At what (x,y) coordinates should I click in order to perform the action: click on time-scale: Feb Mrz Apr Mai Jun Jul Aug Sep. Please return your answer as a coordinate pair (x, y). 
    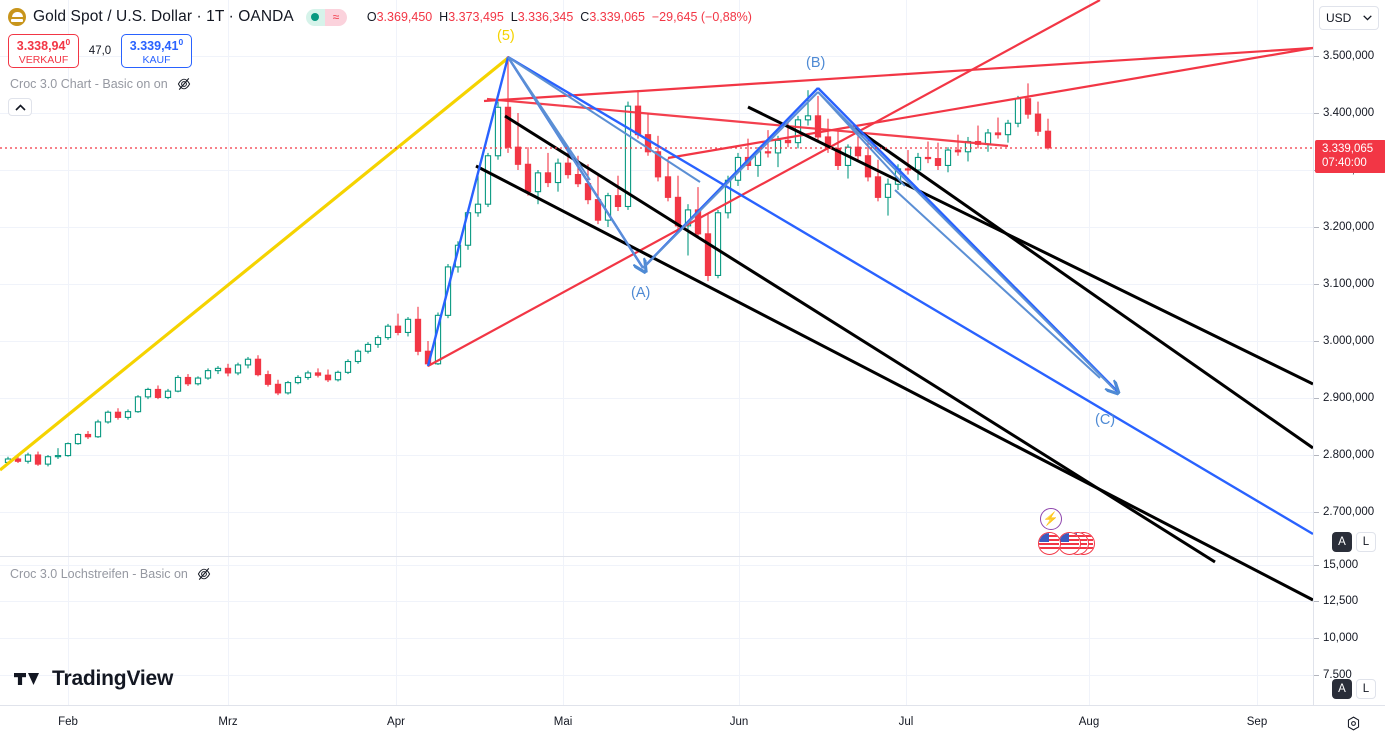
    Looking at the image, I should click on (692, 720).